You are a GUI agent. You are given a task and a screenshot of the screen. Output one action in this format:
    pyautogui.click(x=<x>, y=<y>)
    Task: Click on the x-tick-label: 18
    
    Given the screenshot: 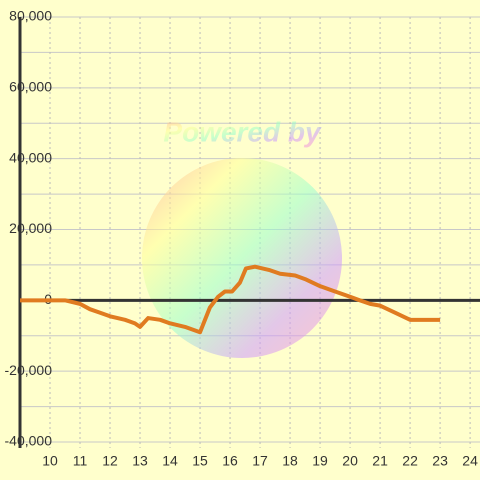 What is the action you would take?
    pyautogui.click(x=290, y=461)
    